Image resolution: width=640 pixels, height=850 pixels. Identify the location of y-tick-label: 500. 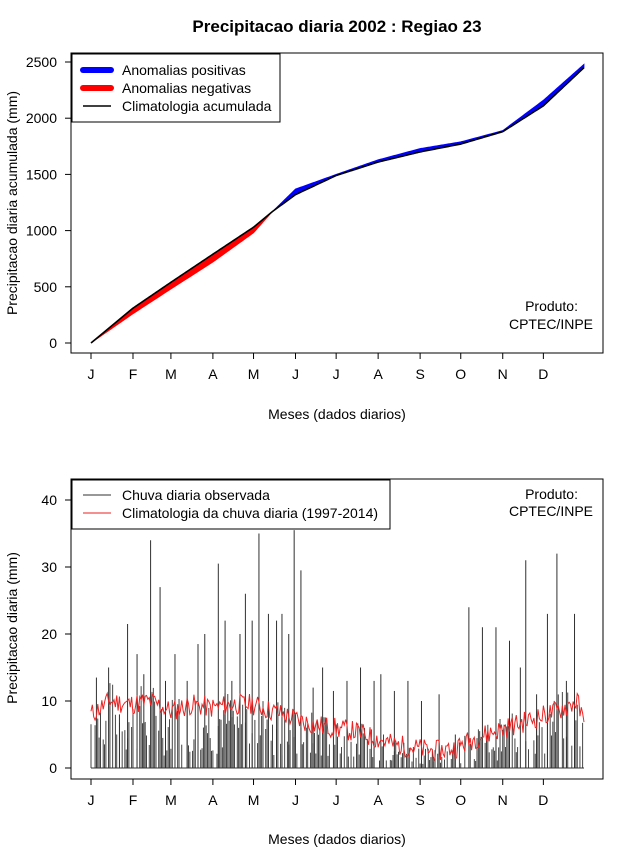
(46, 287).